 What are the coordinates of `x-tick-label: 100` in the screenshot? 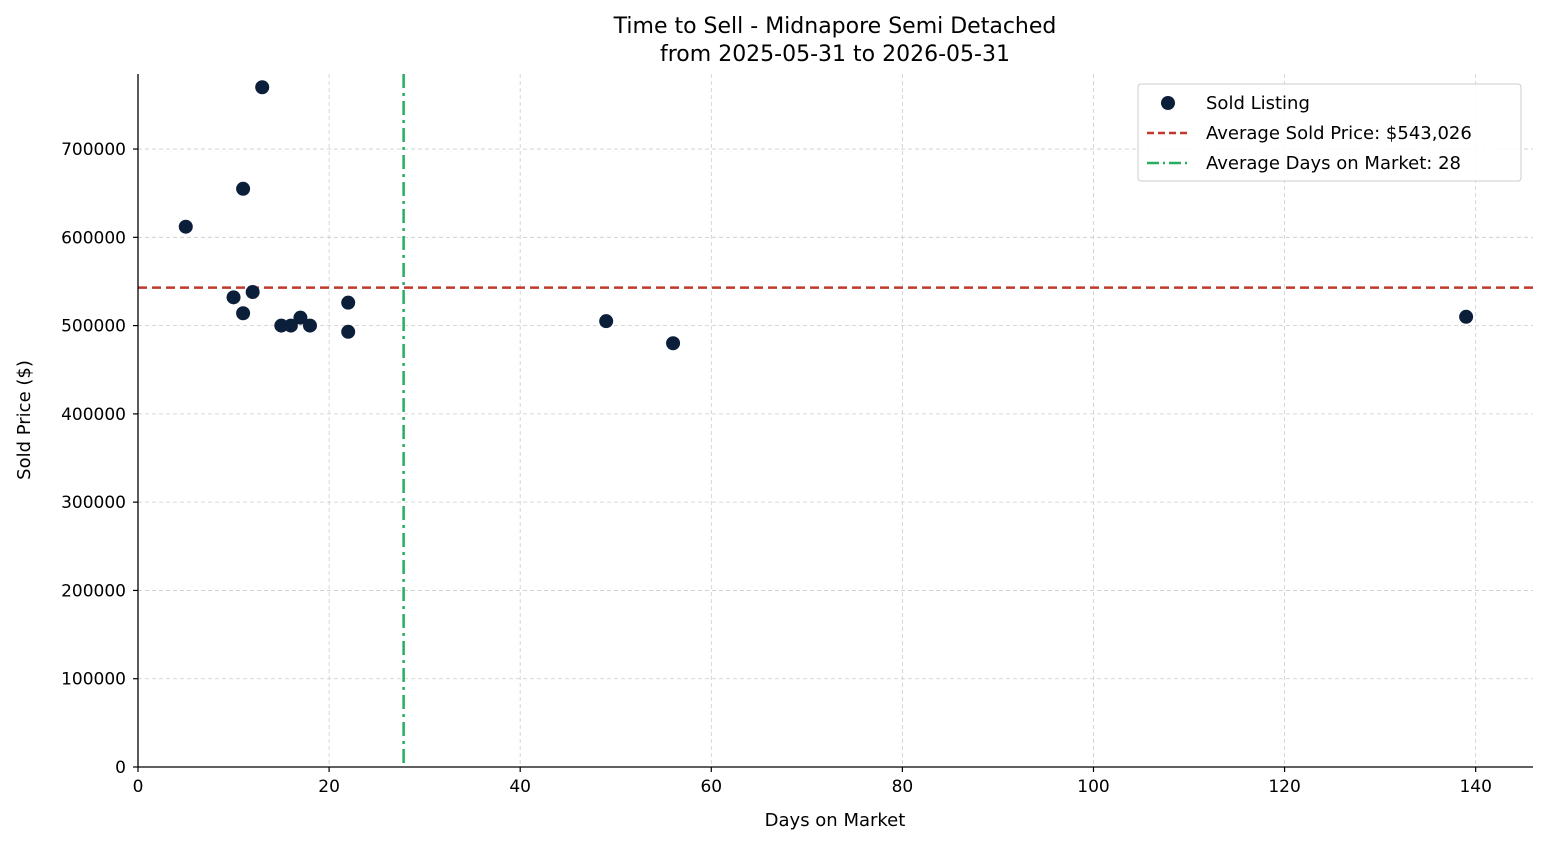 It's located at (1093, 787).